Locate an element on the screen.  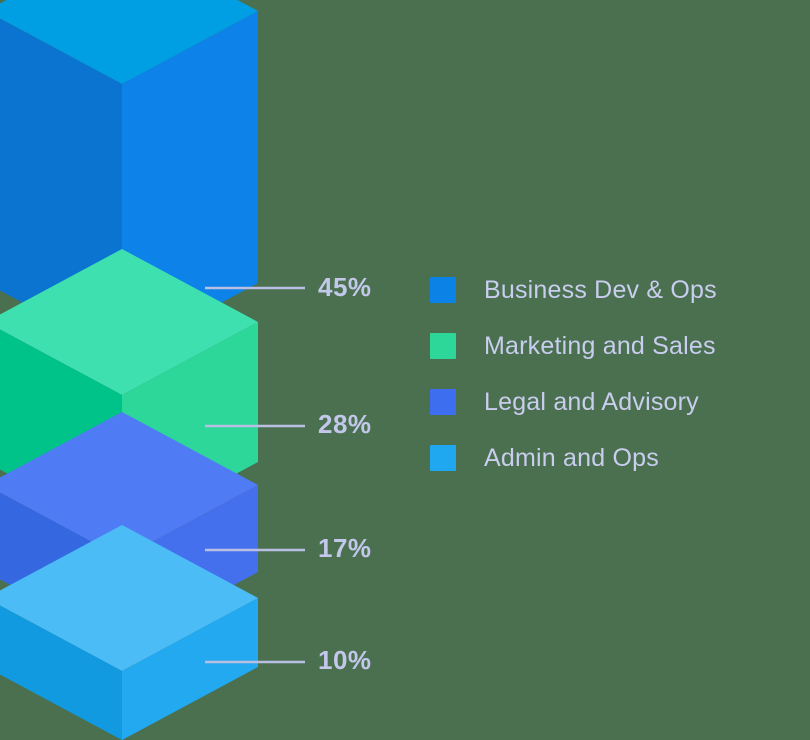
legend-item-legal-advisory: Legal and Advisory is located at coordinates (610, 402).